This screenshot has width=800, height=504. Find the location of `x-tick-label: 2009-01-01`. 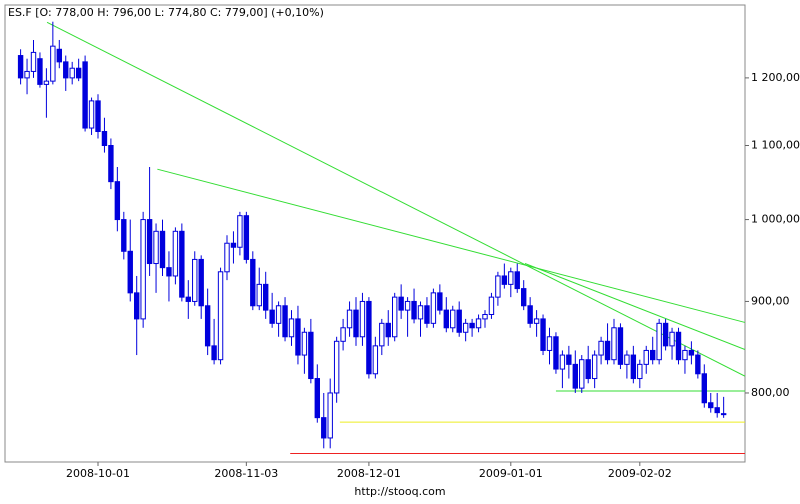

x-tick-label: 2009-01-01 is located at coordinates (511, 473).